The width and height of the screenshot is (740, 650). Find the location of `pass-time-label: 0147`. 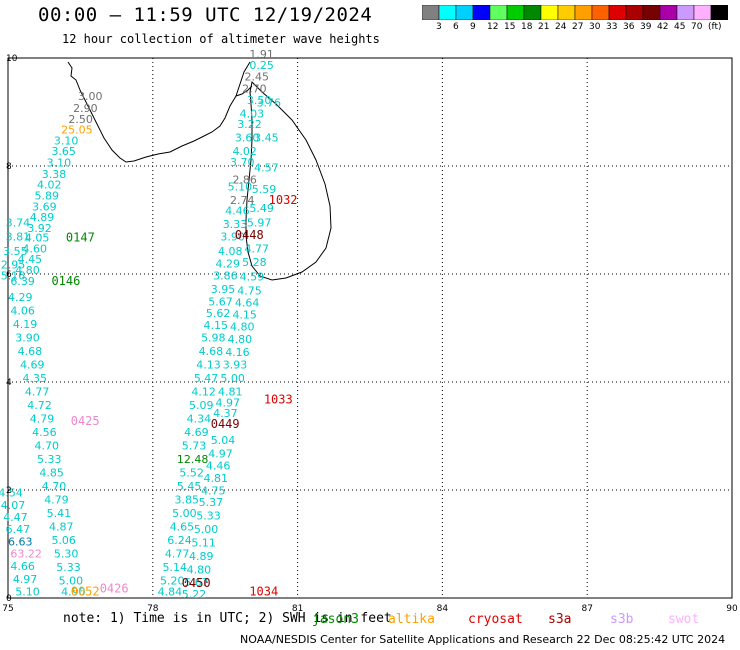

pass-time-label: 0147 is located at coordinates (80, 238).